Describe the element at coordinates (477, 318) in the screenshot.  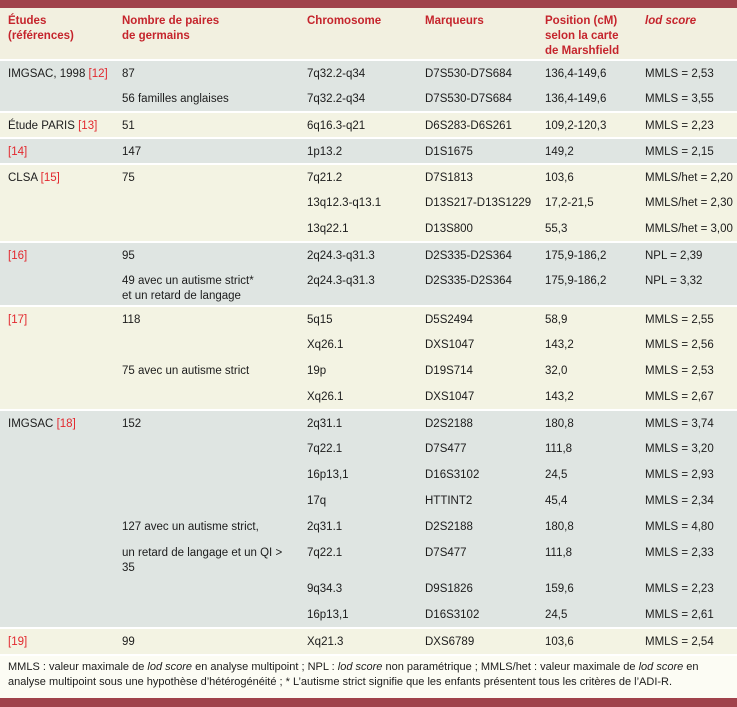
I see `marker-cell: D5S2494` at that location.